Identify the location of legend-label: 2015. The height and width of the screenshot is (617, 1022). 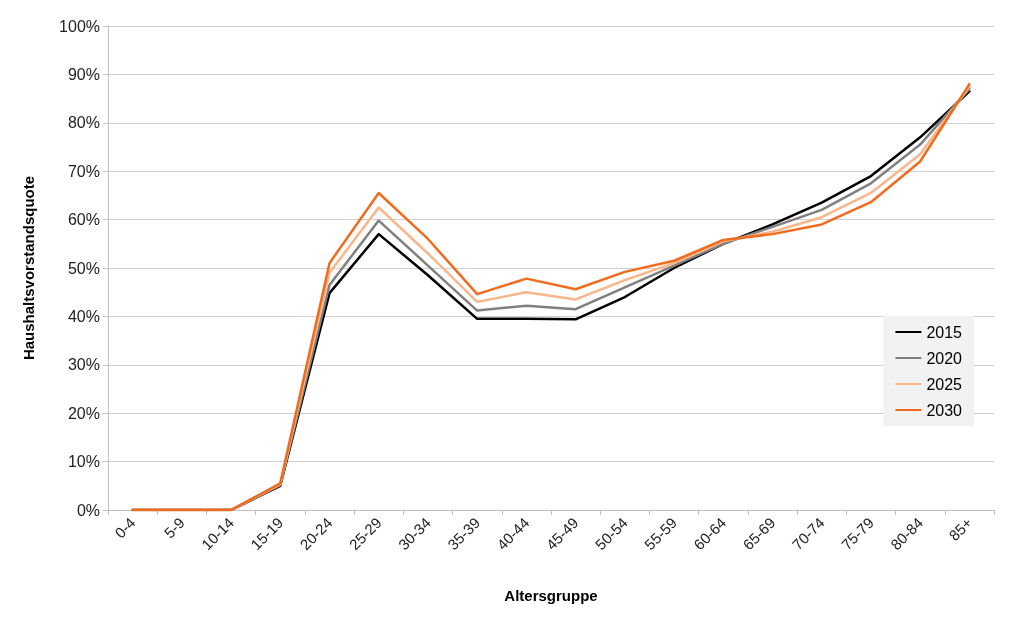
(944, 332).